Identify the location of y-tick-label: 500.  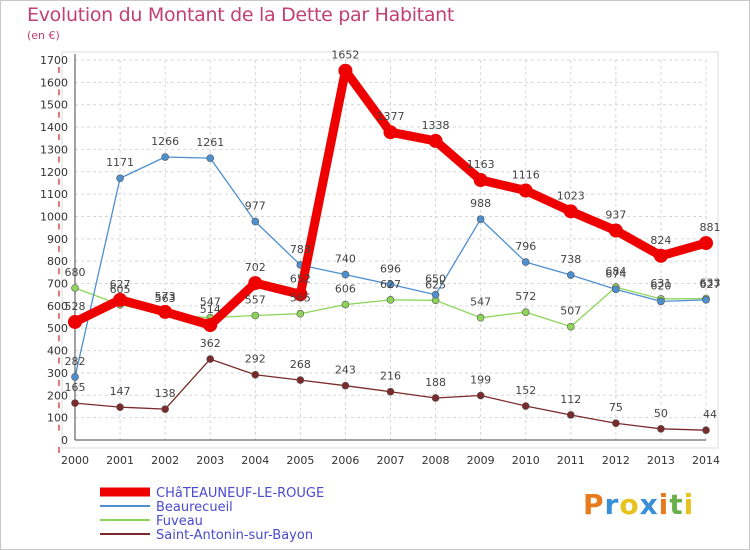
(57, 328).